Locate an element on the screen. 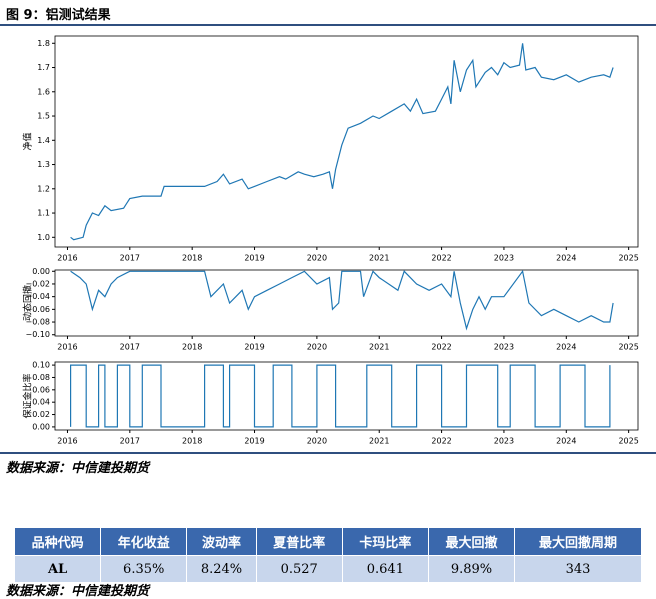  header-cell: 年化收益 is located at coordinates (144, 541).